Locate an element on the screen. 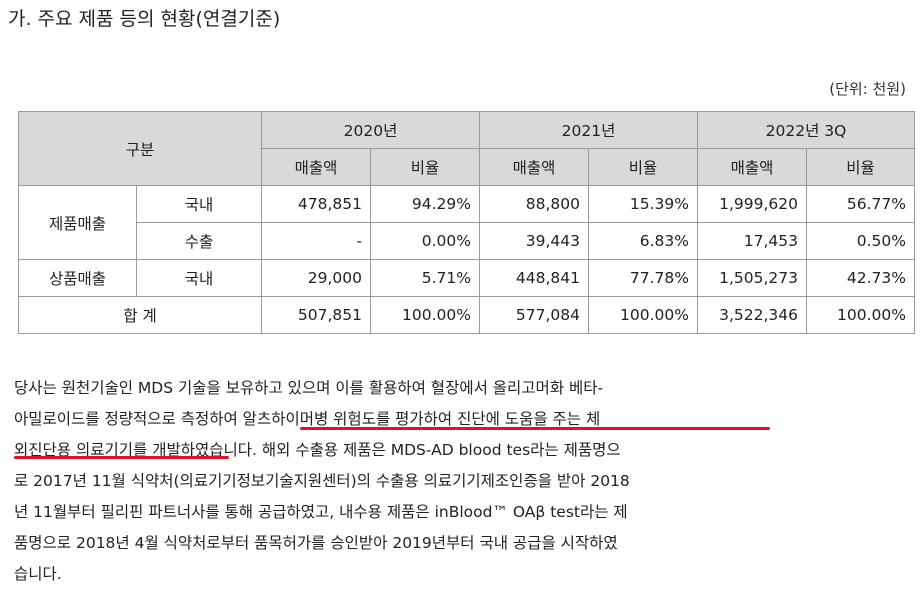 The height and width of the screenshot is (595, 922). cell: 56.77% is located at coordinates (860, 204).